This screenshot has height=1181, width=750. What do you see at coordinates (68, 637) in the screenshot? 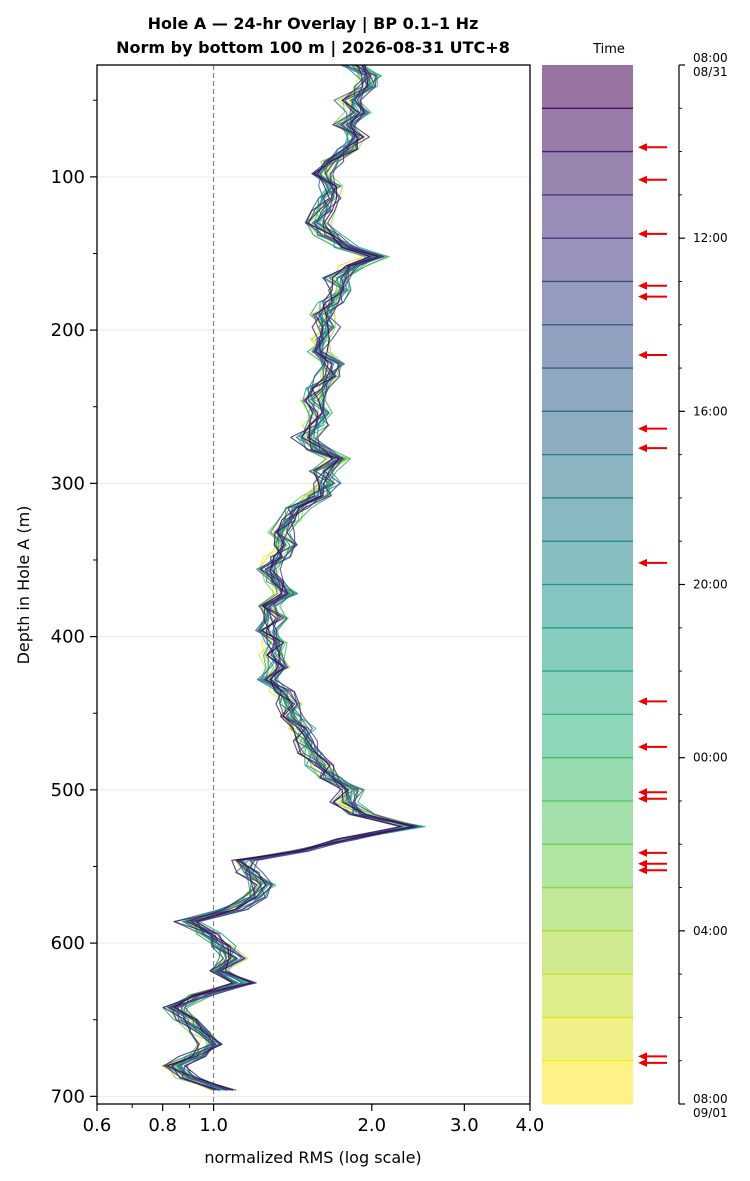
I see `y-tick-label: 400` at bounding box center [68, 637].